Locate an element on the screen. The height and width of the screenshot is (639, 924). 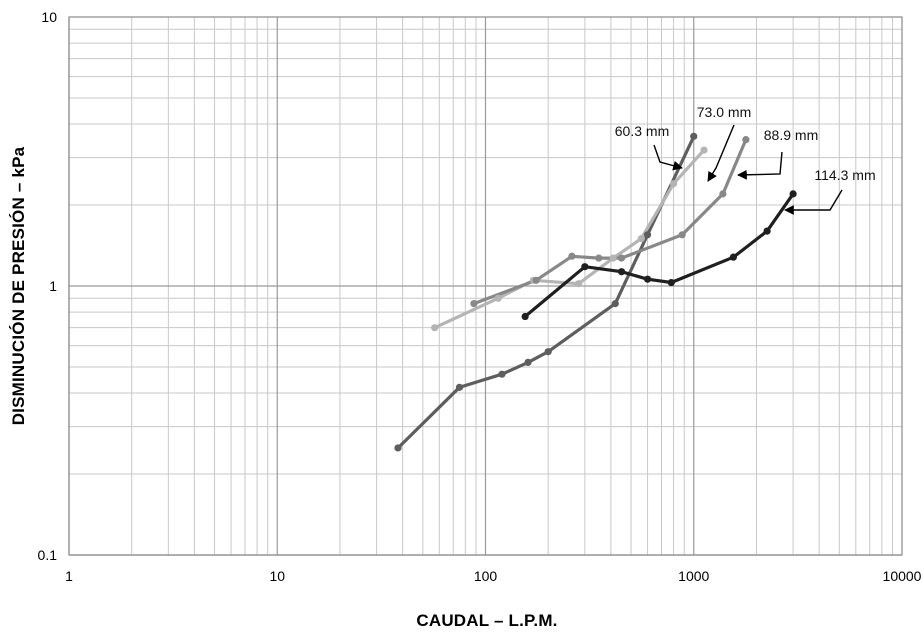
series-label: 114.3 mm is located at coordinates (844, 175).